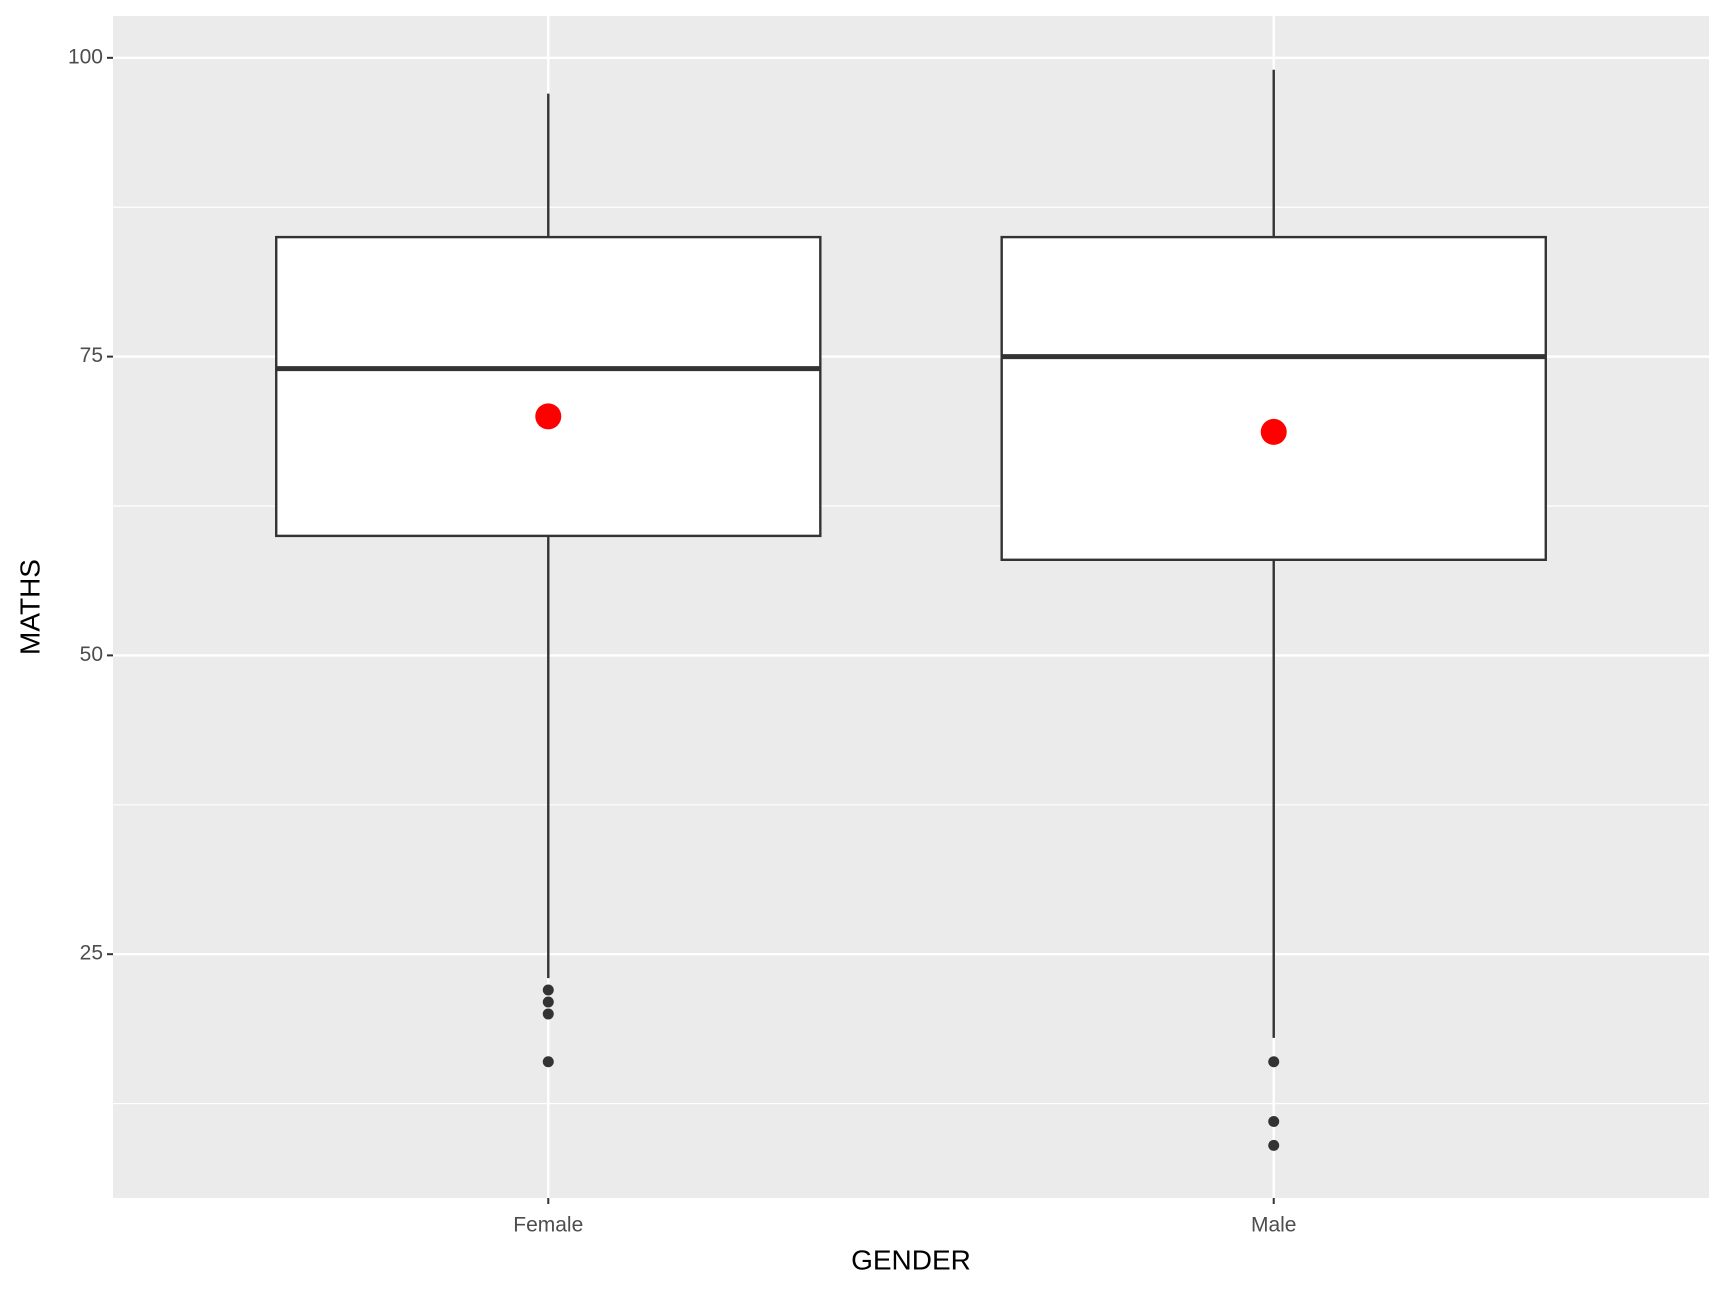 The width and height of the screenshot is (1728, 1296). What do you see at coordinates (91, 654) in the screenshot?
I see `y-tick-label: 50` at bounding box center [91, 654].